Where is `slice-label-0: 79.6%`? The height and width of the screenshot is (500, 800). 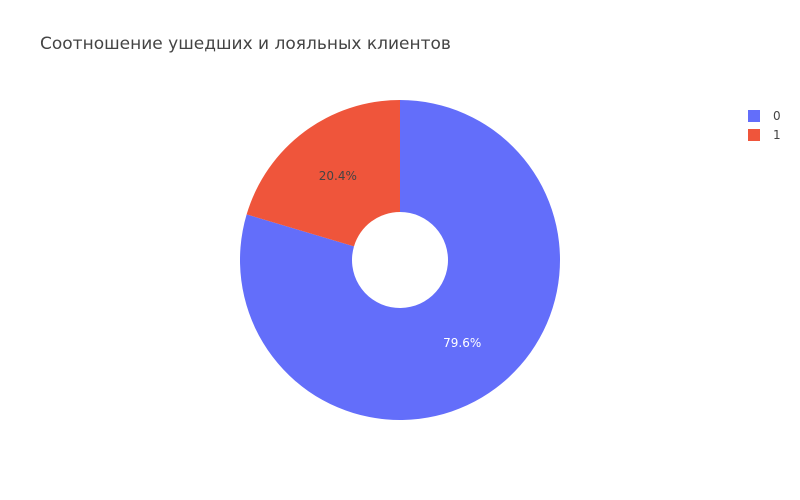 slice-label-0: 79.6% is located at coordinates (462, 343).